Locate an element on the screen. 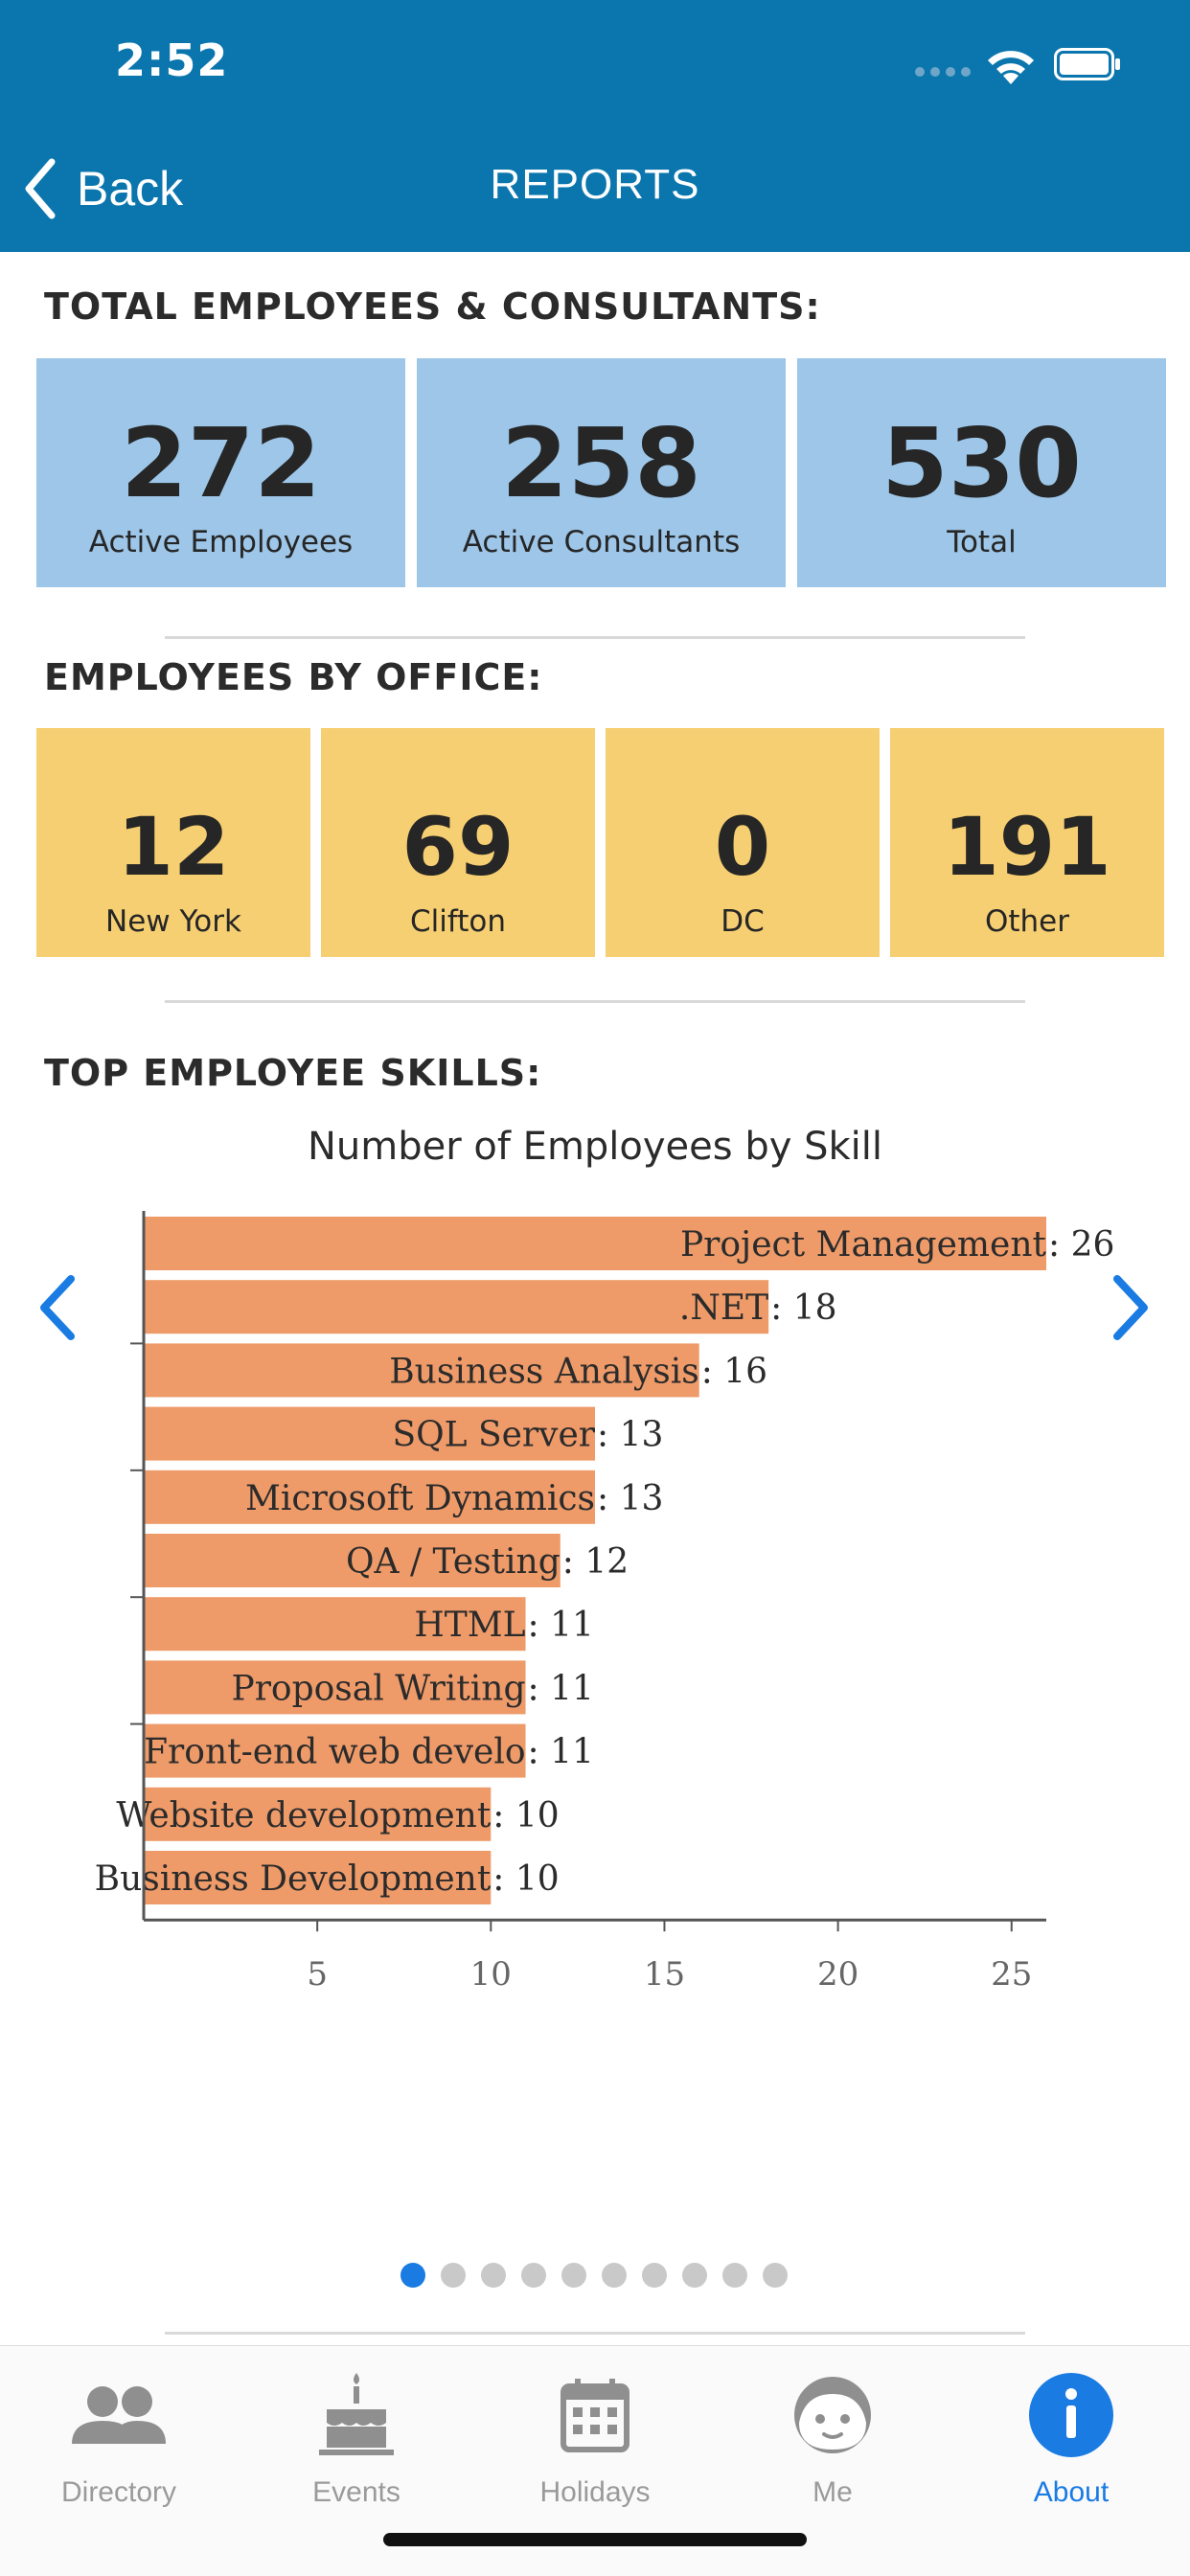 The width and height of the screenshot is (1190, 2576). cake-icon is located at coordinates (357, 2414).